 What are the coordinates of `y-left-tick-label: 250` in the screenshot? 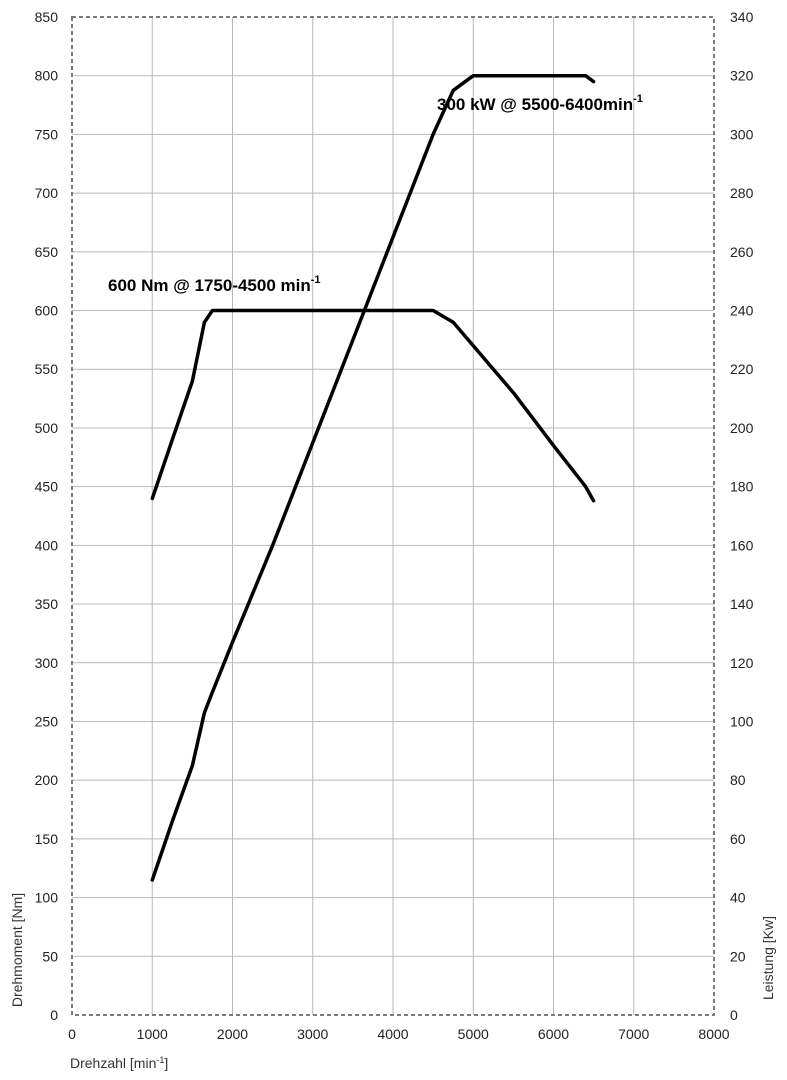 It's located at (47, 721).